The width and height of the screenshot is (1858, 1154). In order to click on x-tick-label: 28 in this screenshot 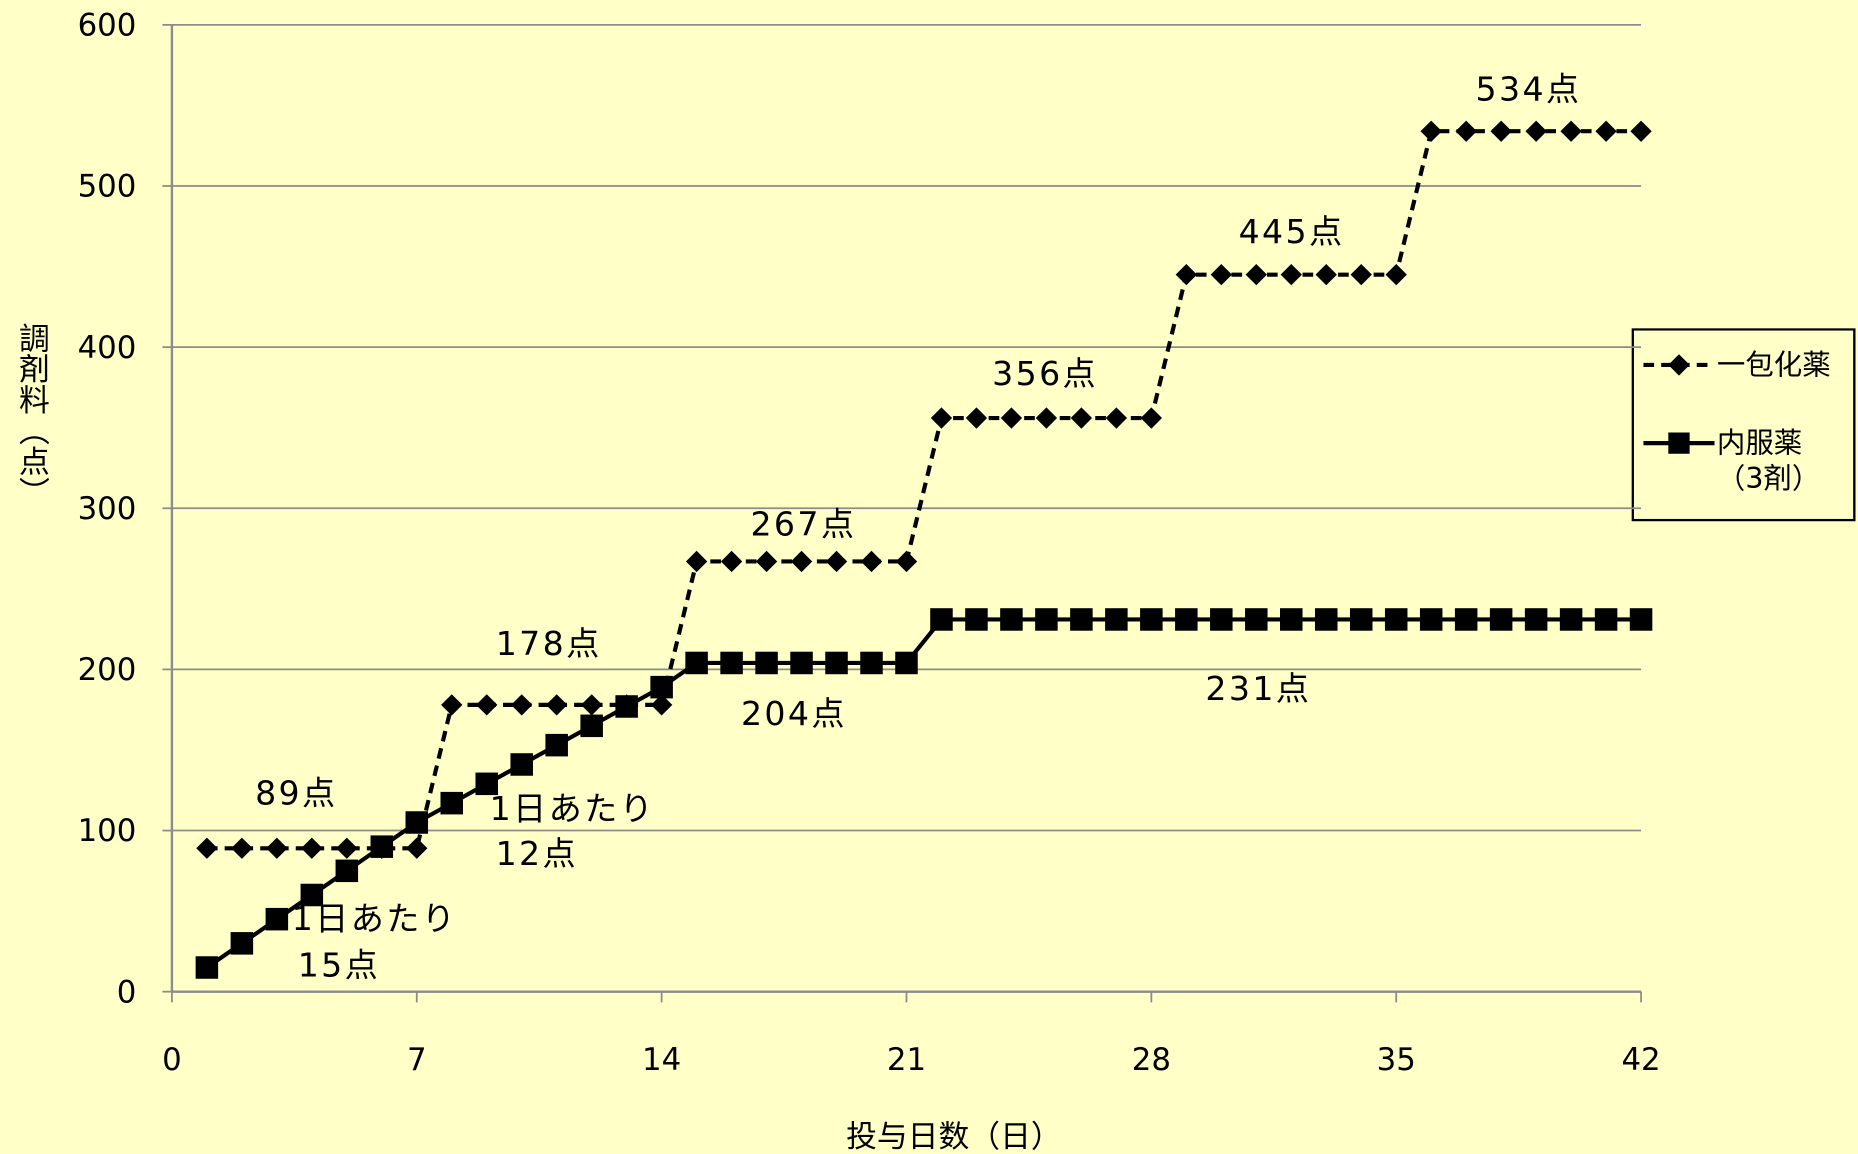, I will do `click(1151, 1060)`.